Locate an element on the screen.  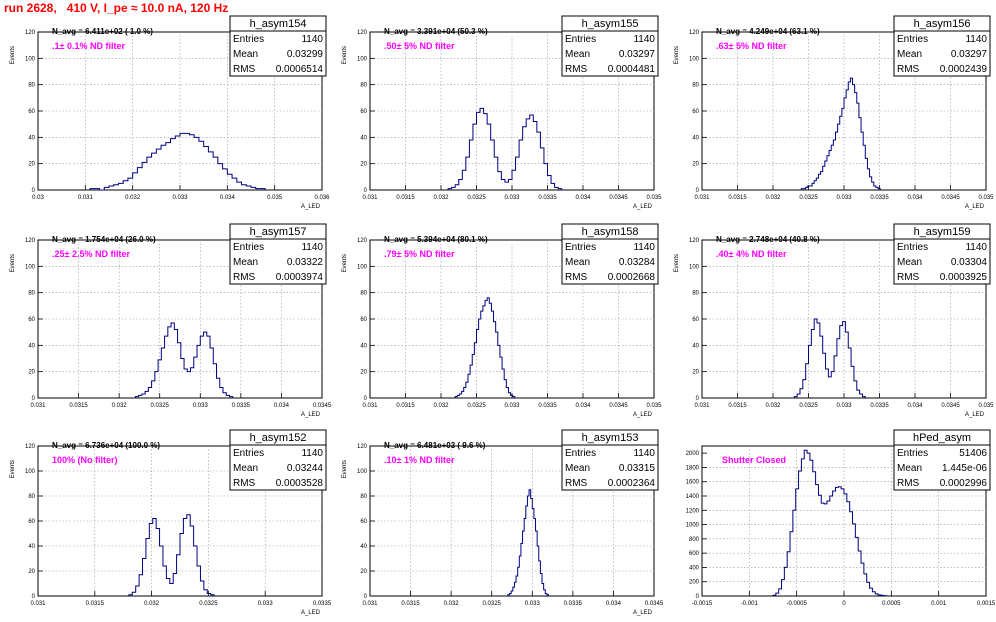
stats-title: h_asym152 is located at coordinates (278, 438).